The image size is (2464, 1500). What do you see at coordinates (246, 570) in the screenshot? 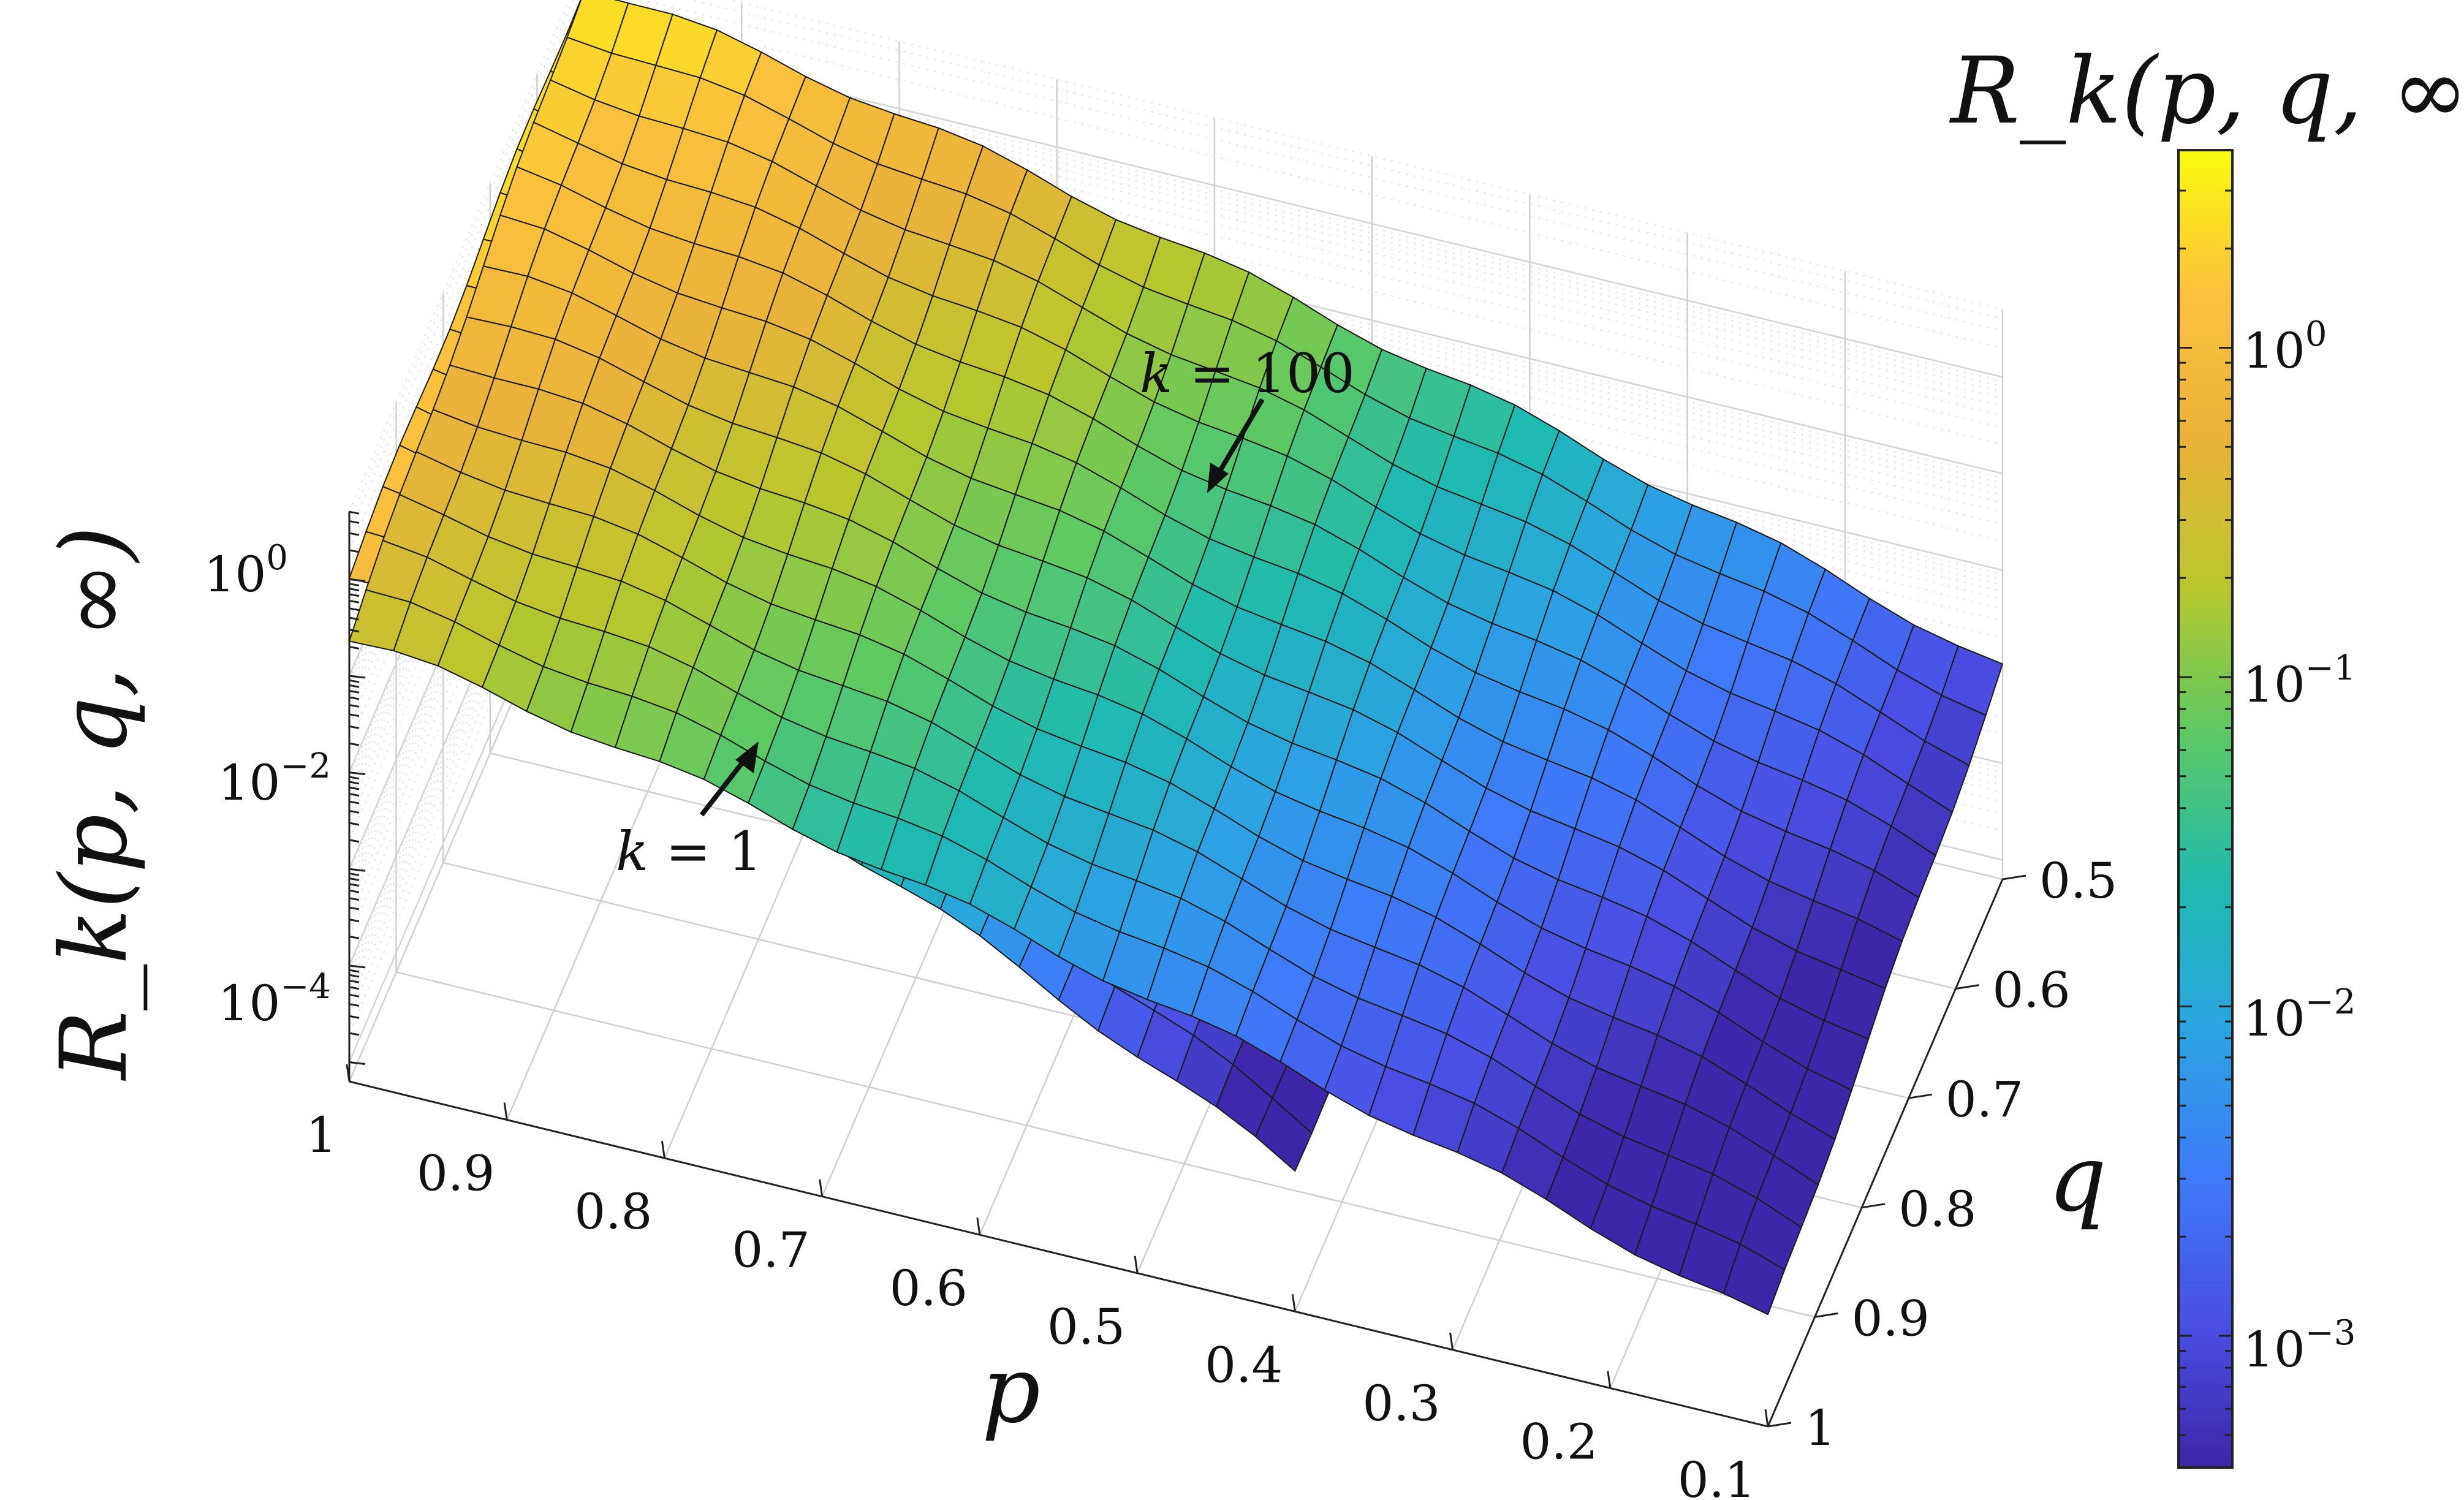
I see `z-tick-label: 10⁰` at bounding box center [246, 570].